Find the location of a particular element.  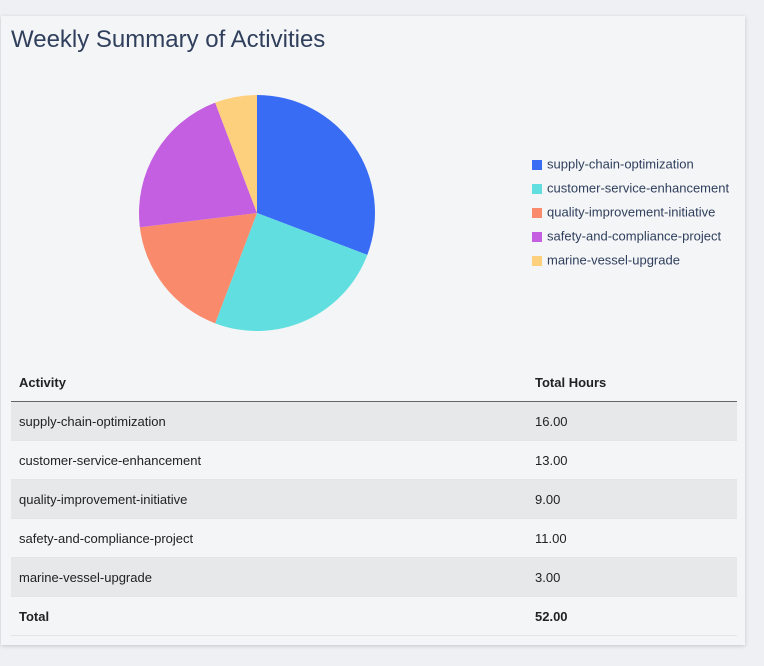

table-cell: 11.00 is located at coordinates (632, 538).